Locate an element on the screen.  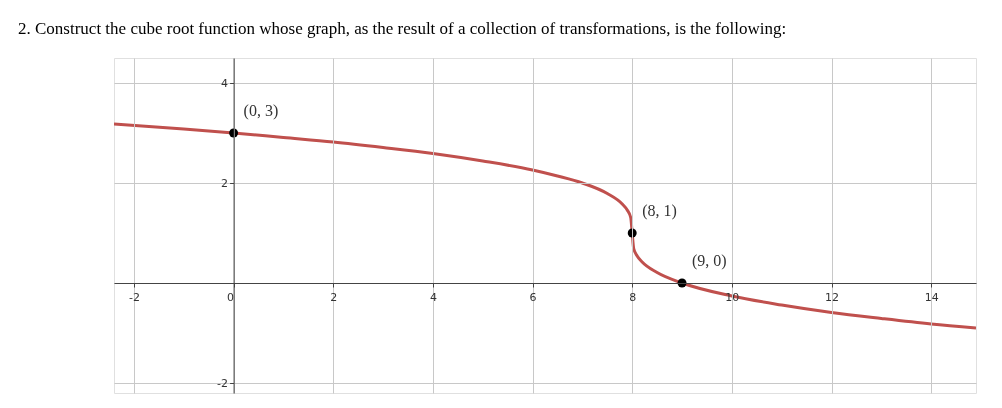
chart-title: 2. Construct the cube root function whose graph, as the result of a collection of transformations, is the following: is located at coordinates (402, 28).